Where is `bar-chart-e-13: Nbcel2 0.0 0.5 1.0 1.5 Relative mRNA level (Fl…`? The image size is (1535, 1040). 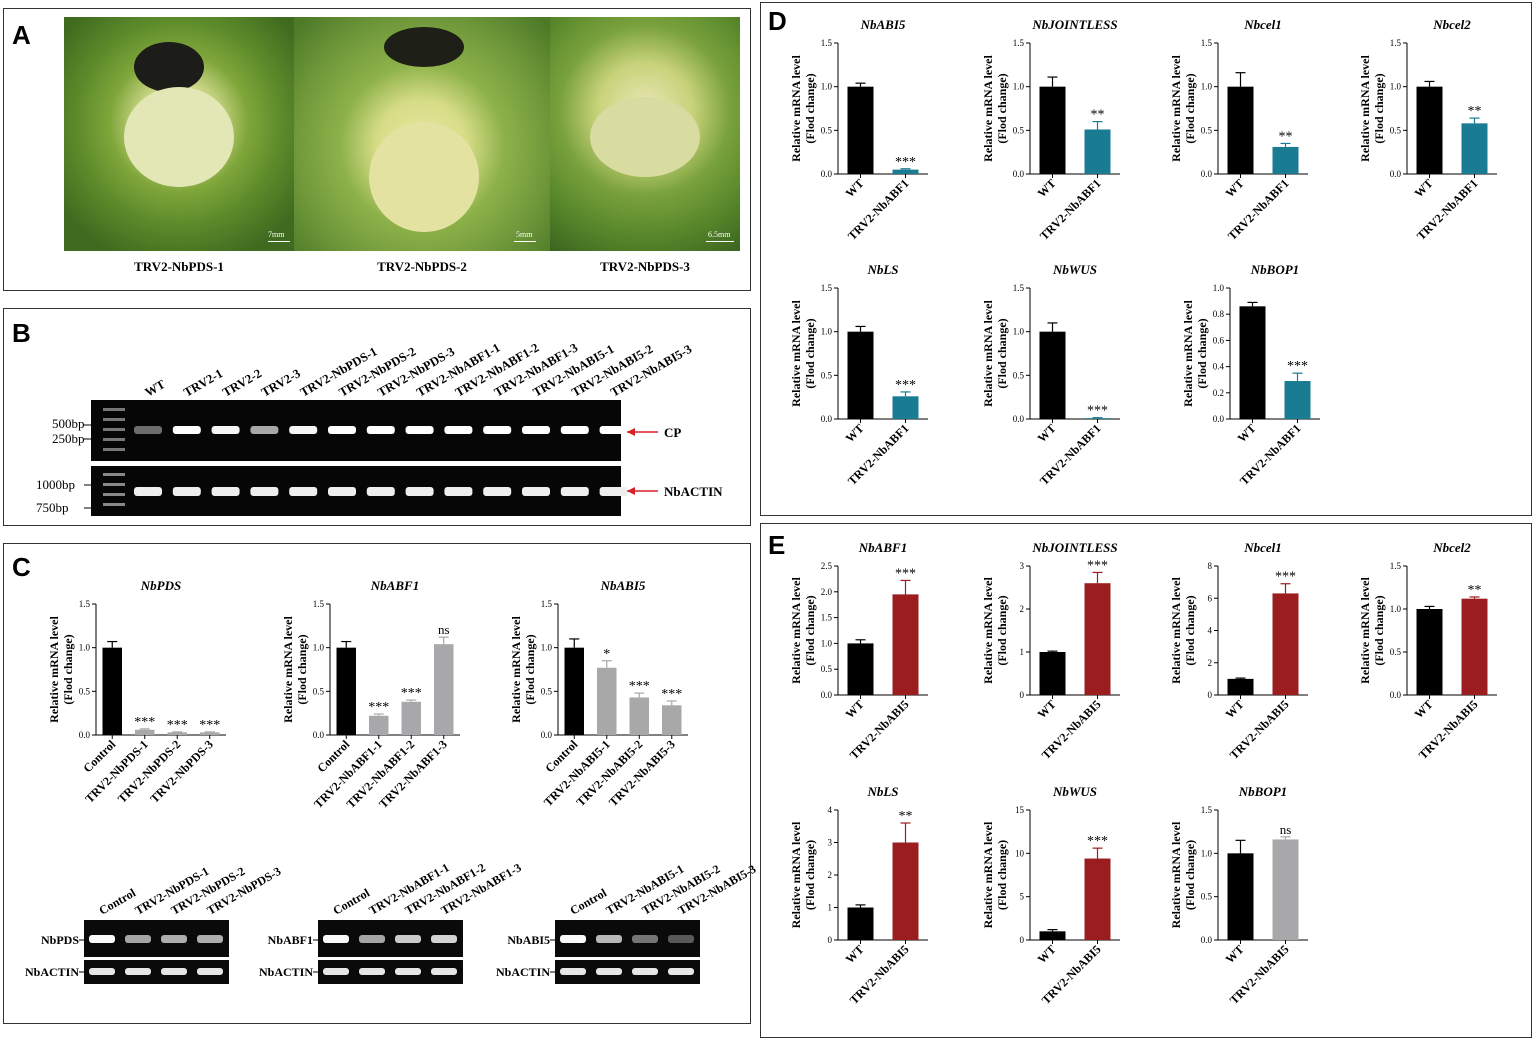
bar-chart-e-13: Nbcel2 0.0 0.5 1.0 1.5 Relative mRNA level (Fl… is located at coordinates (1427, 651).